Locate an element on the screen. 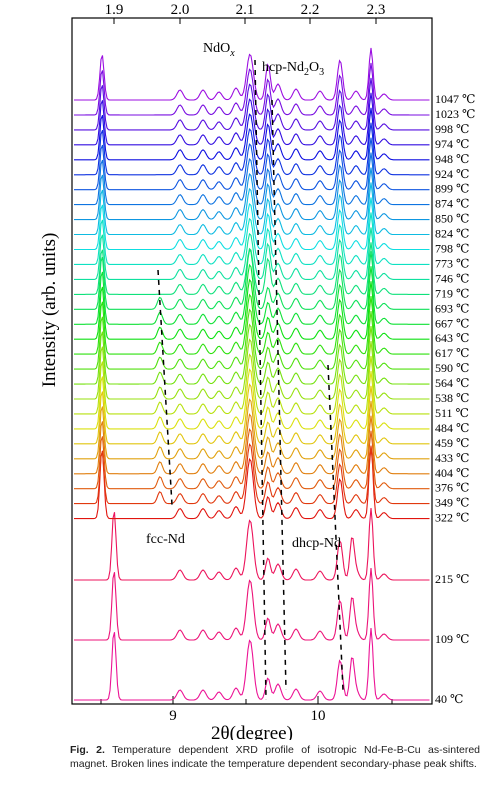  temperature-label: 433 ℃ is located at coordinates (452, 458).